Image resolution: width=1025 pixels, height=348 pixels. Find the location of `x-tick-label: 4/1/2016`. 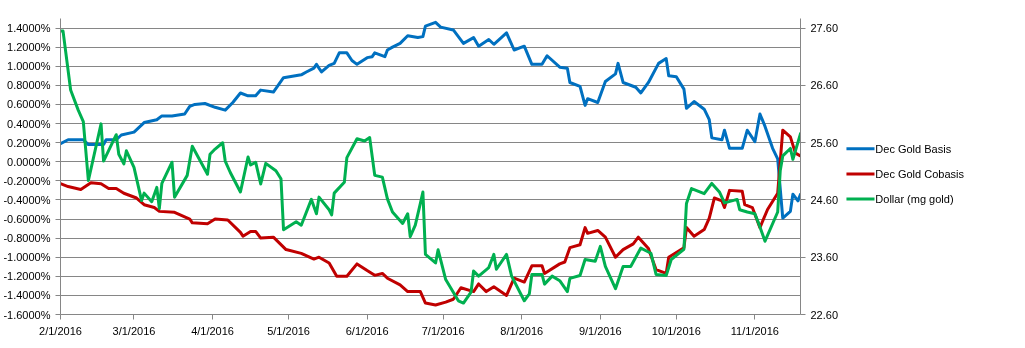

x-tick-label: 4/1/2016 is located at coordinates (212, 330).